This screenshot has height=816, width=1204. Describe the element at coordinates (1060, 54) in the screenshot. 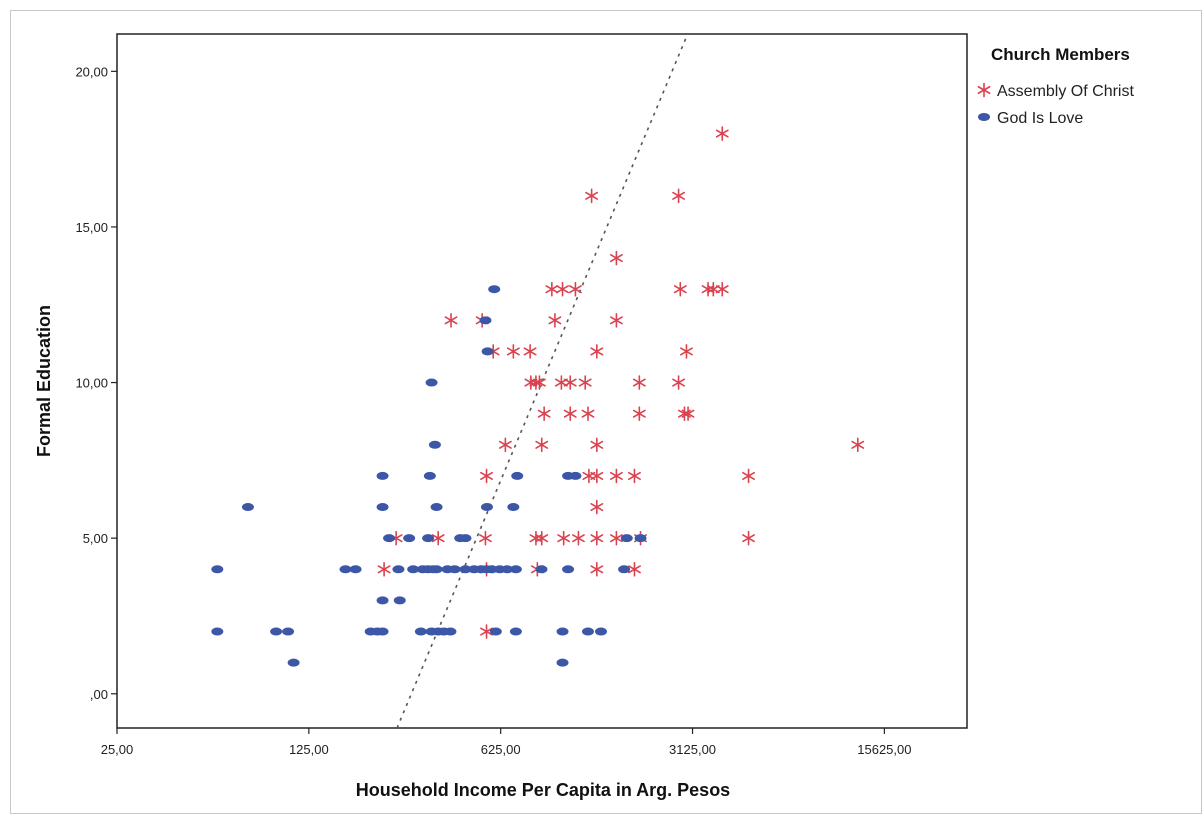

I see `legend-title: Church Members` at that location.